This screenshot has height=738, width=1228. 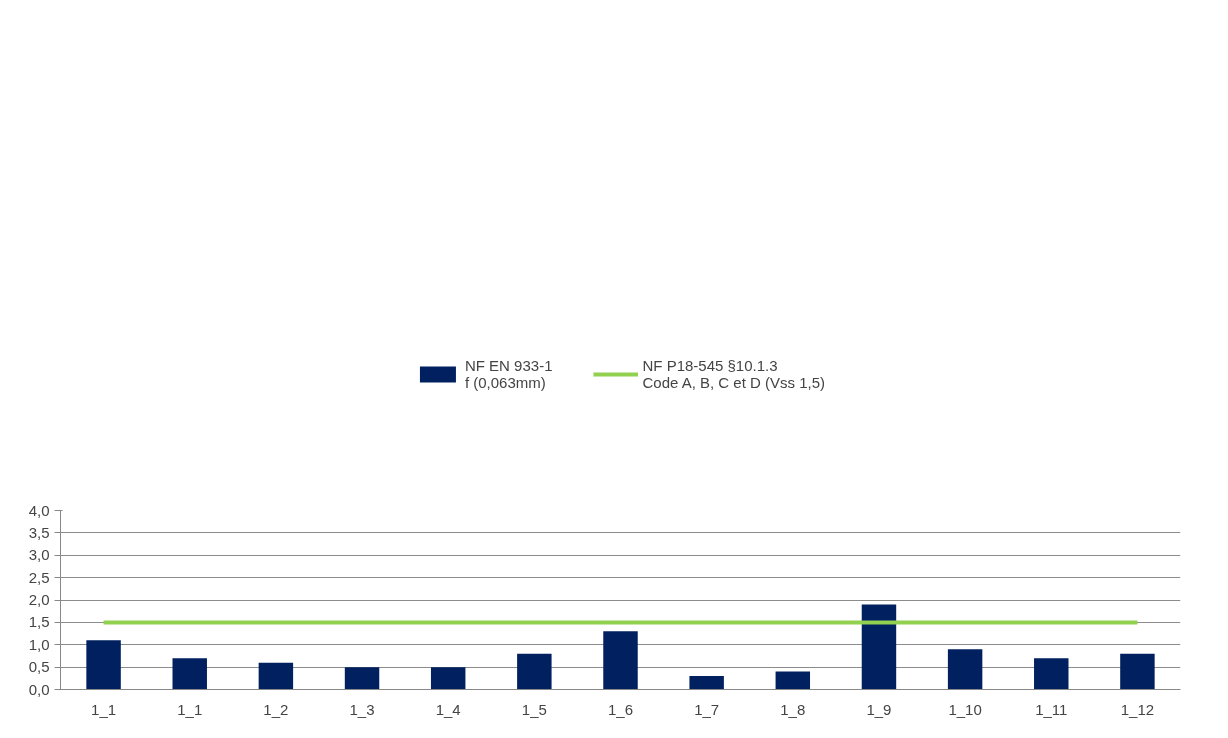 What do you see at coordinates (39, 532) in the screenshot?
I see `y-tick-label: 3,5` at bounding box center [39, 532].